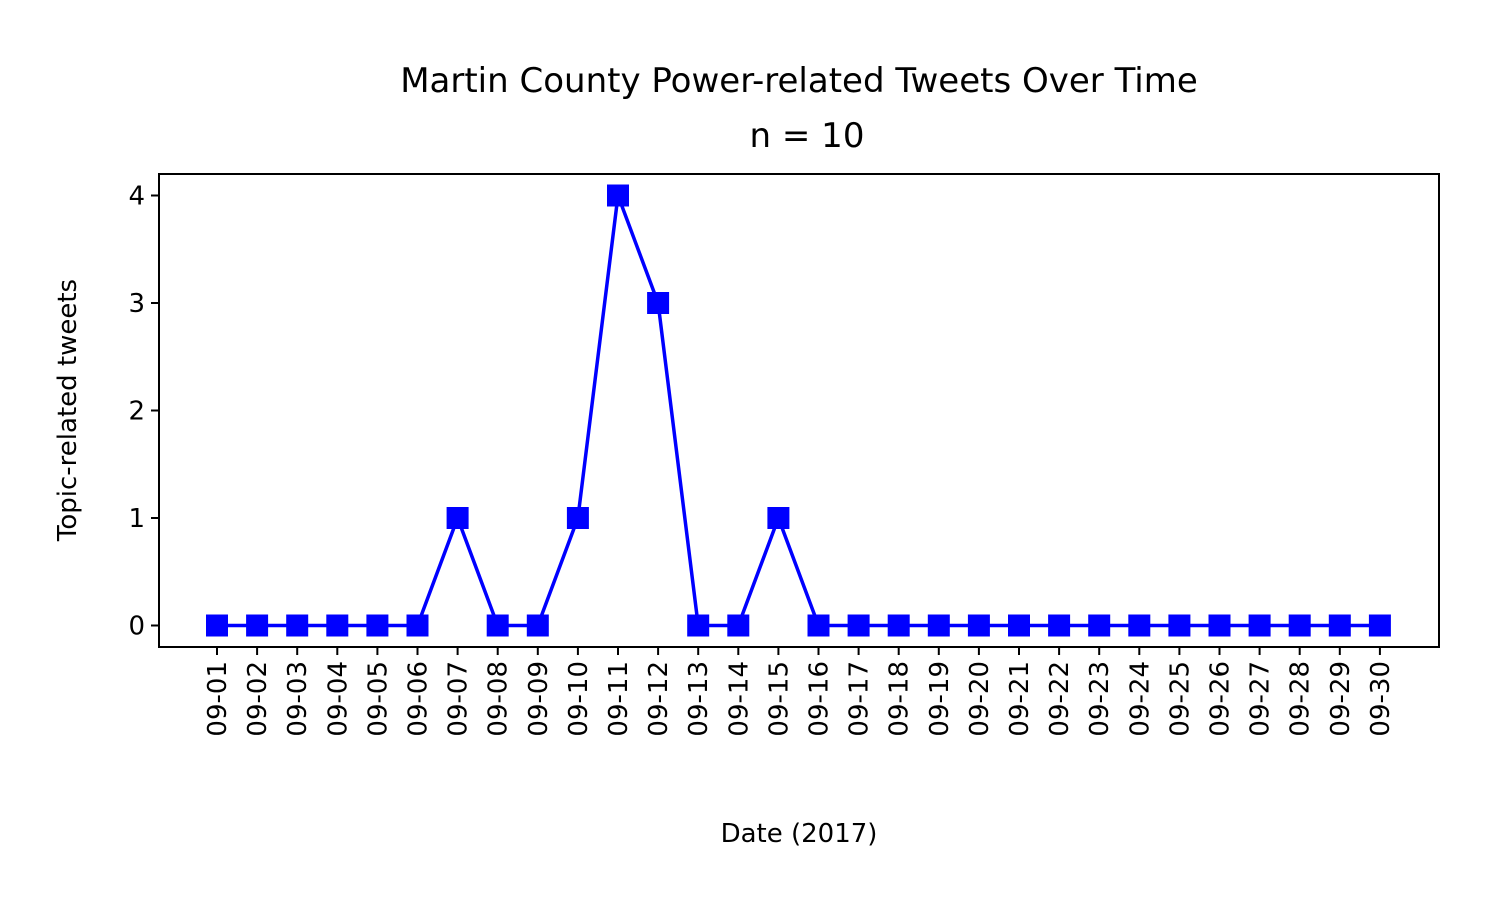  What do you see at coordinates (1221, 699) in the screenshot?
I see `x-tick-label: 09-26` at bounding box center [1221, 699].